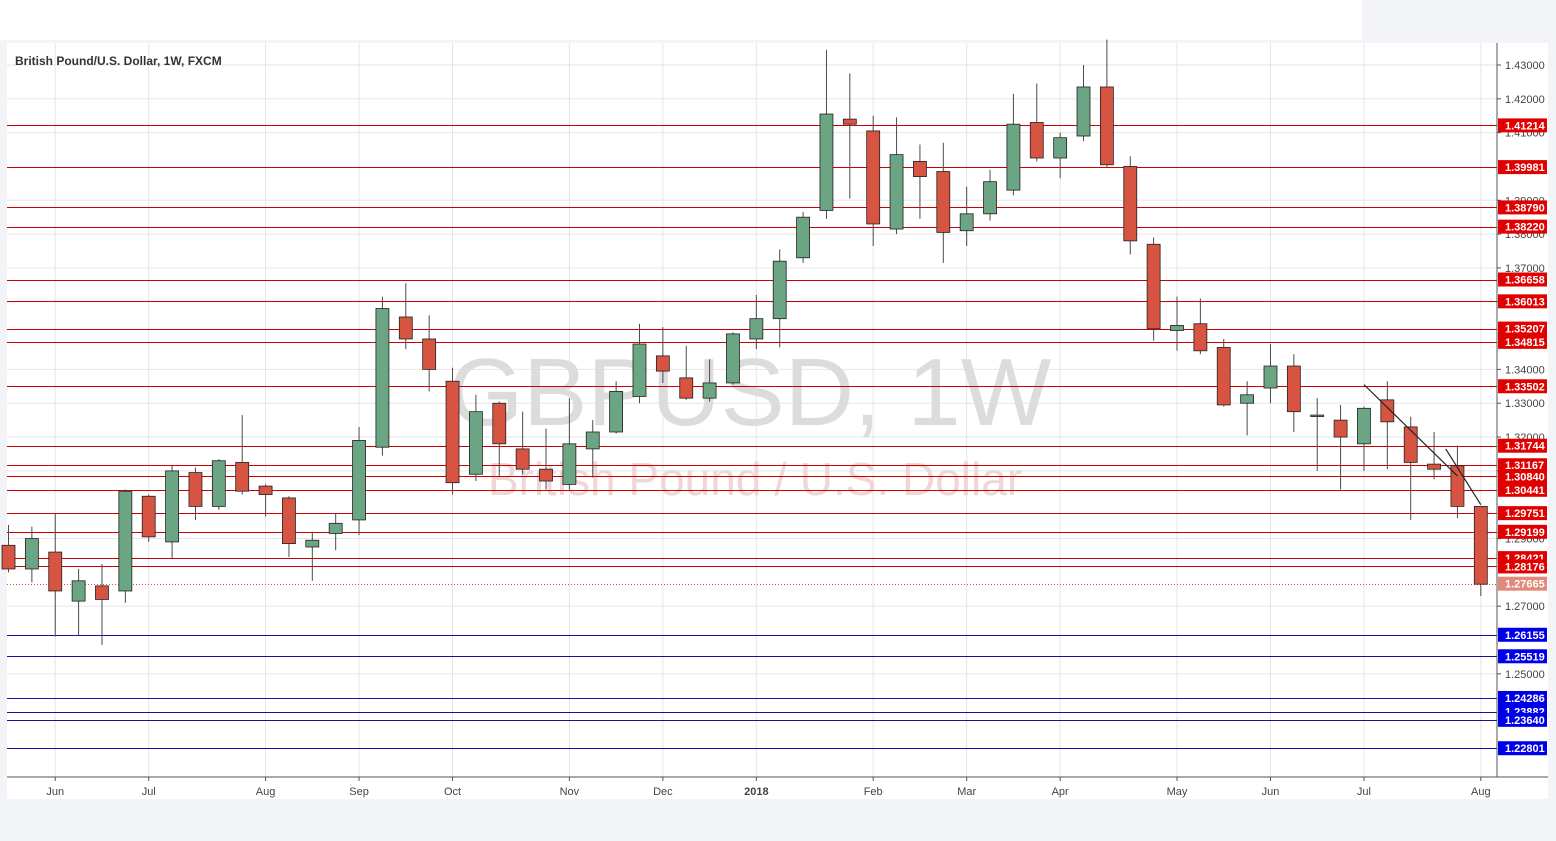 The width and height of the screenshot is (1556, 841). I want to click on current-price-label-bg, so click(1522, 583).